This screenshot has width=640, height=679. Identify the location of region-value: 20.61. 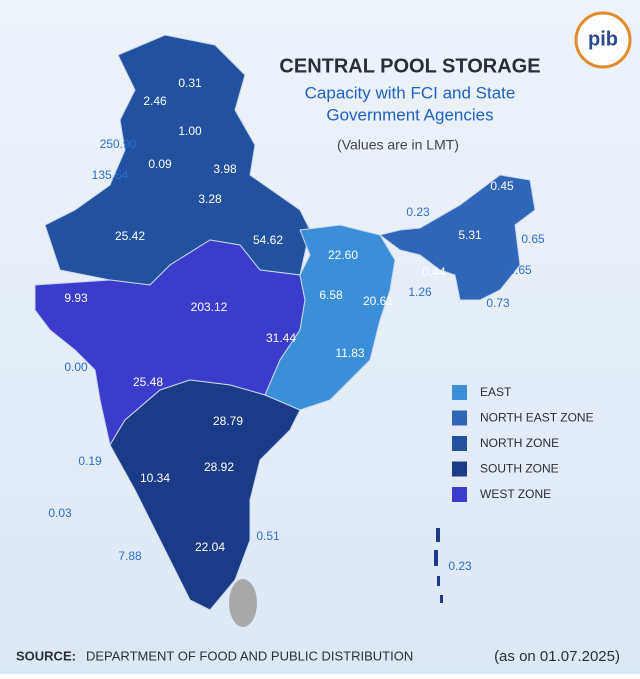
(378, 301).